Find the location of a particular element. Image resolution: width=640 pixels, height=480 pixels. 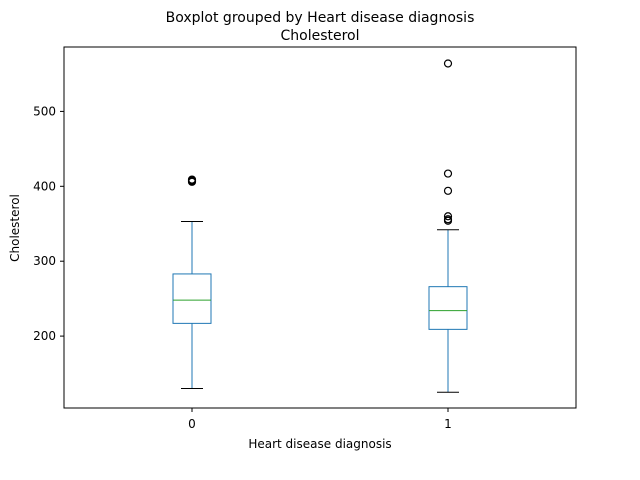

y-tick-label: 200 is located at coordinates (44, 336).